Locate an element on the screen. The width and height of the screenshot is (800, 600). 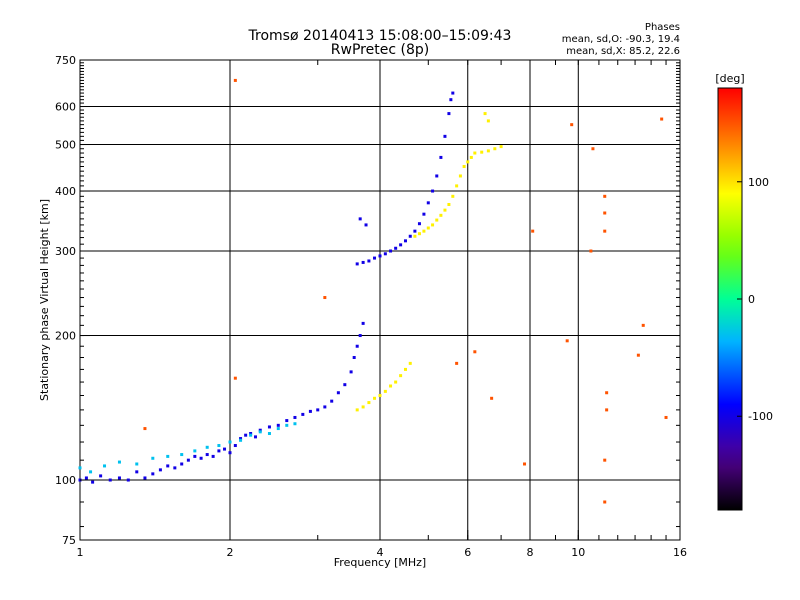
colorbar-label: [deg] is located at coordinates (729, 78).